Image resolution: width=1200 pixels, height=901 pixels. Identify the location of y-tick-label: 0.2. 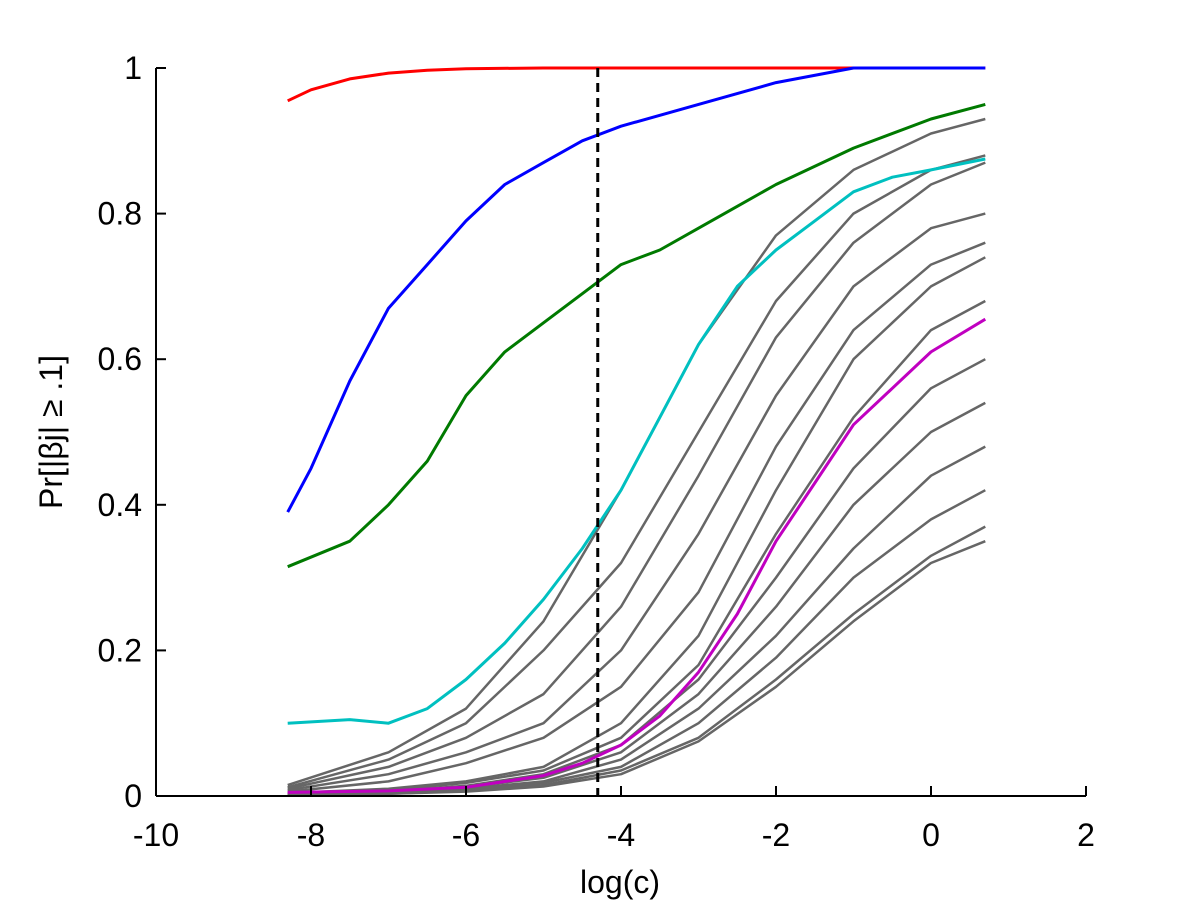
(120, 650).